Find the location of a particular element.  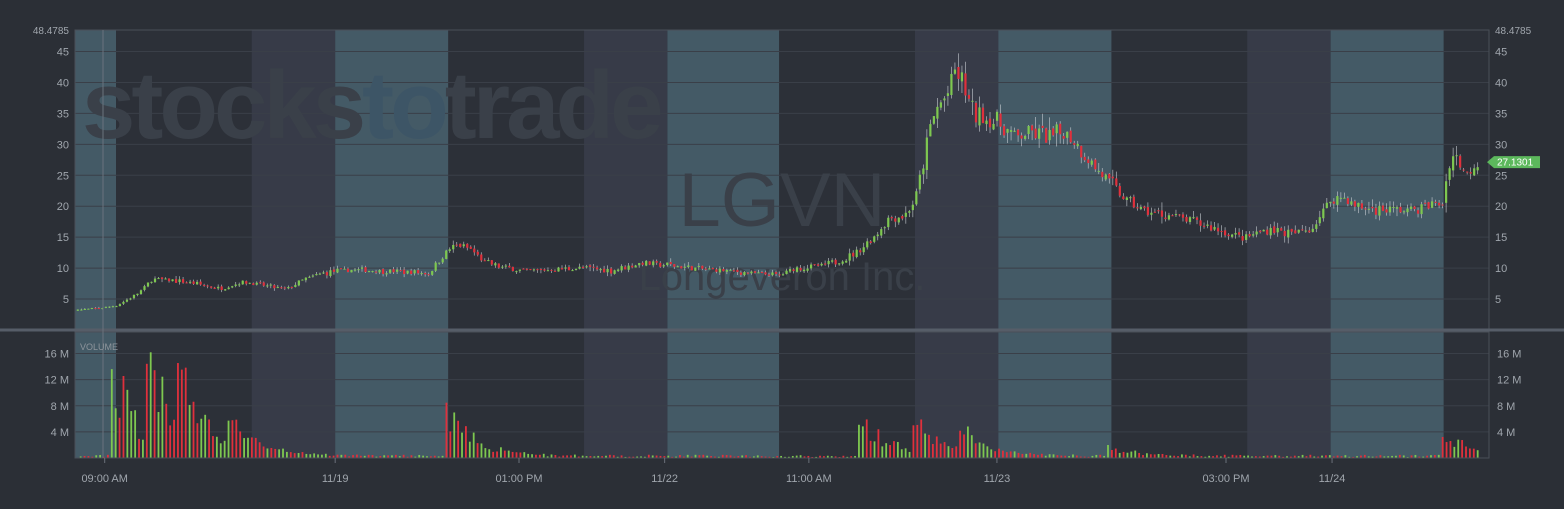

price-tick-right: 35 is located at coordinates (1501, 114).